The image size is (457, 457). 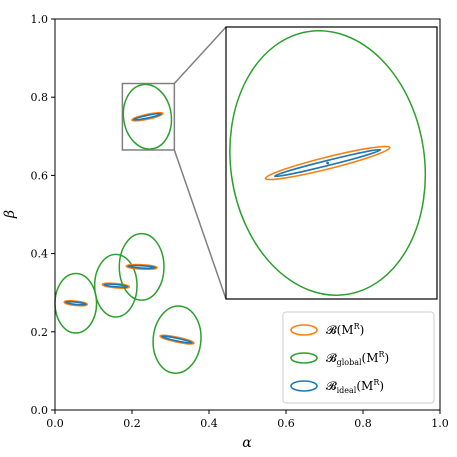 I want to click on x-tick: 0.2, so click(x=132, y=420).